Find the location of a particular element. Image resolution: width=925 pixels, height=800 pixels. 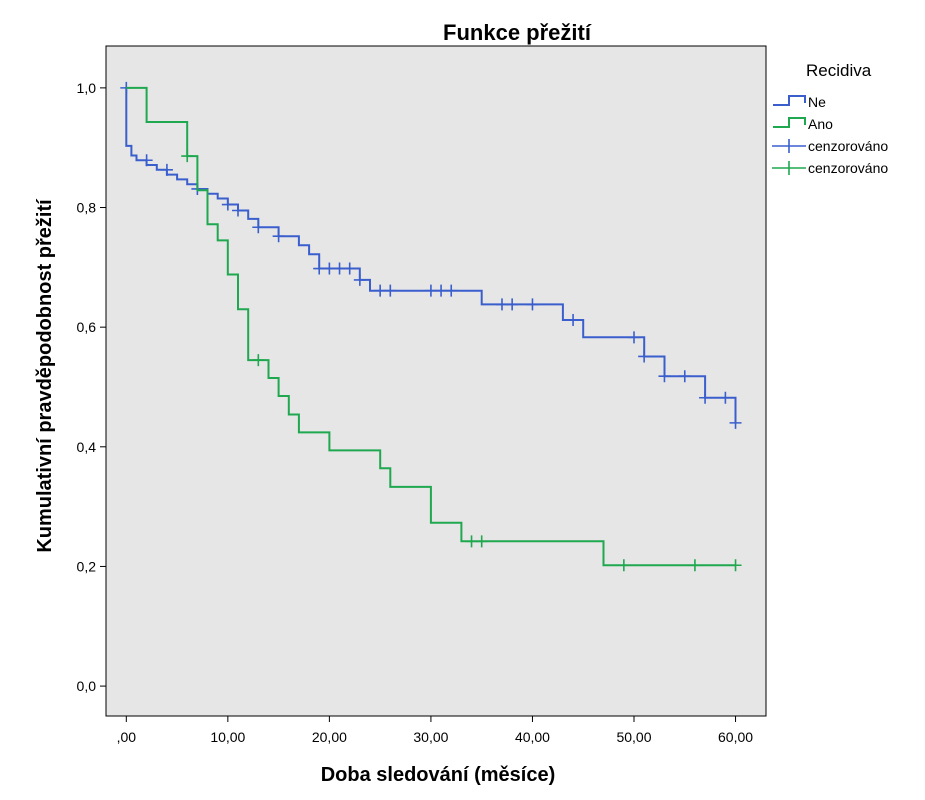

legend-items: Ne Ano cenzorováno cenzorováno is located at coordinates (830, 135).